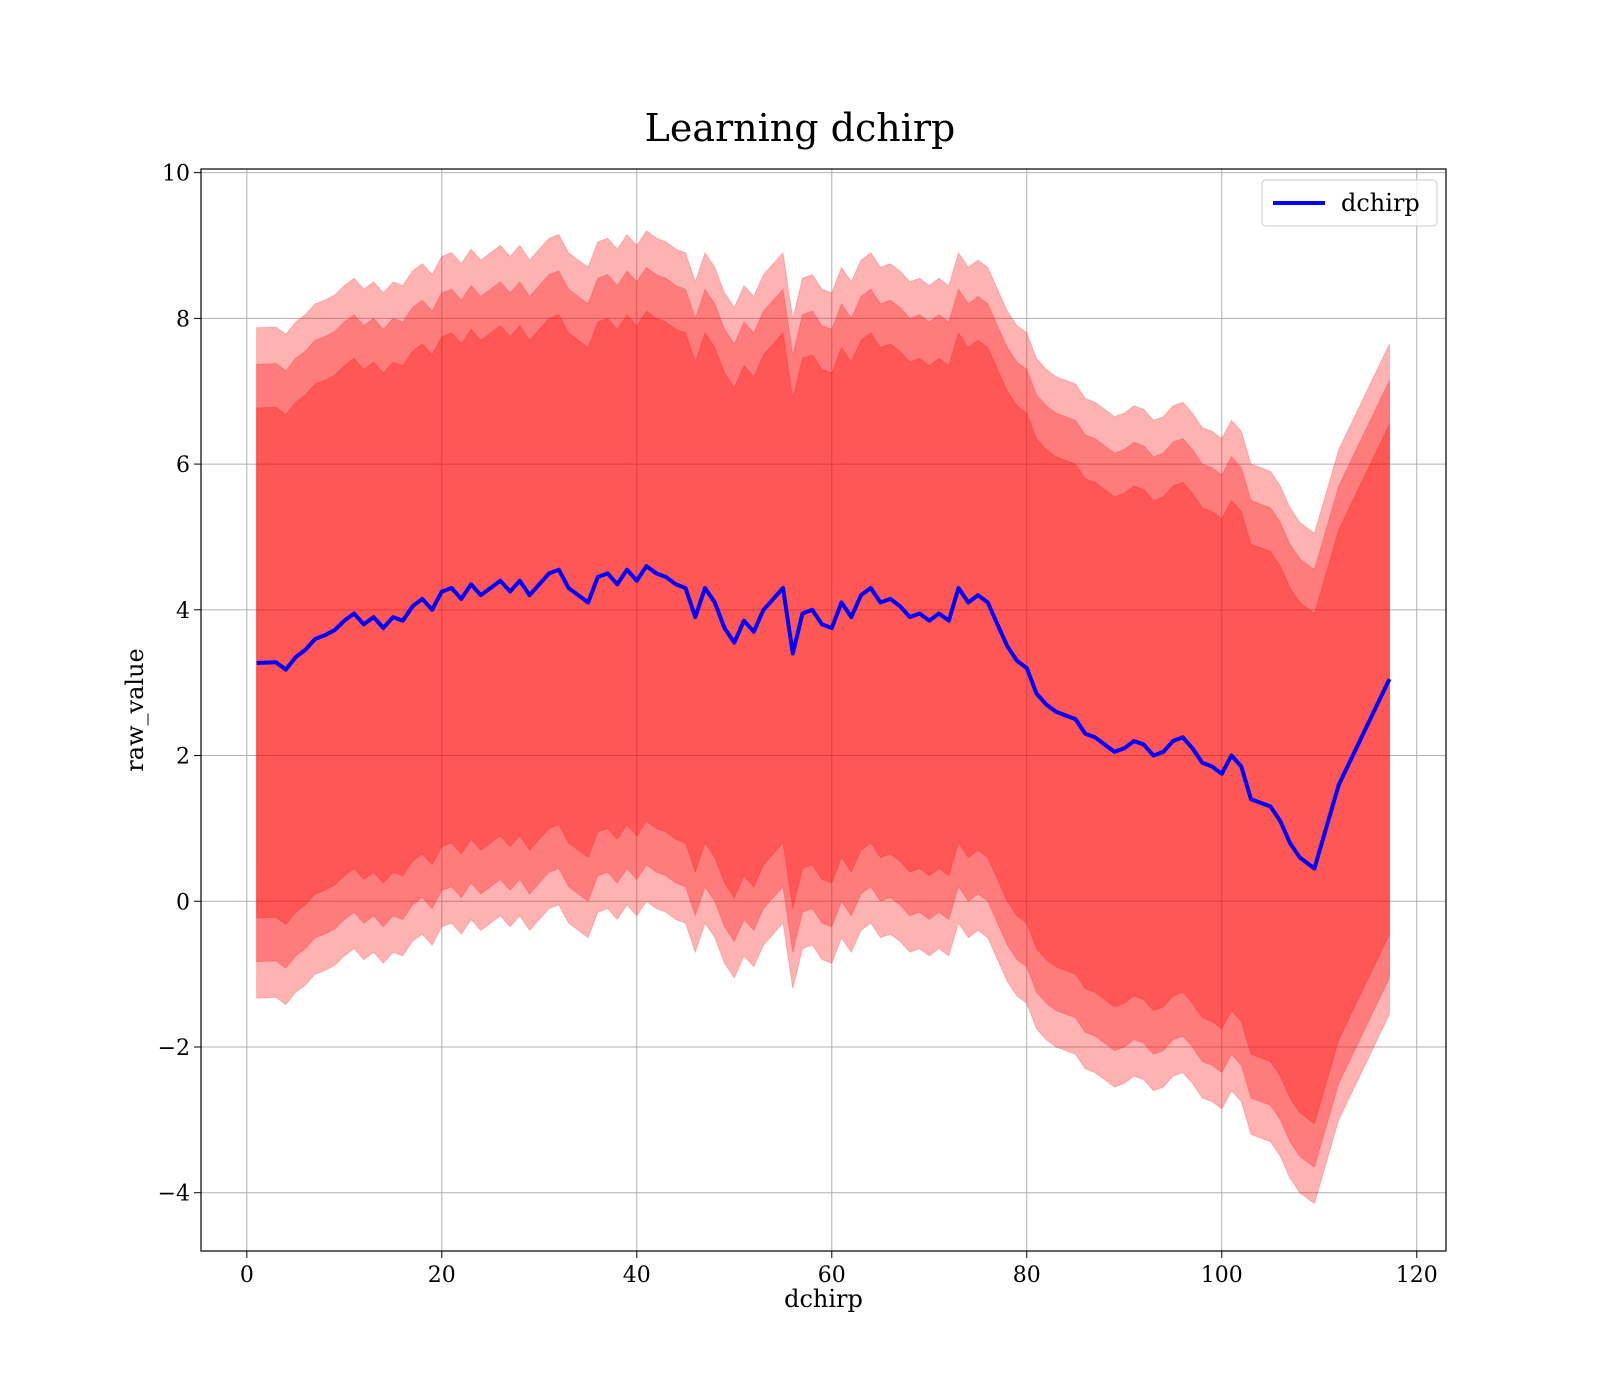  What do you see at coordinates (442, 1275) in the screenshot?
I see `x-tick-label: 20` at bounding box center [442, 1275].